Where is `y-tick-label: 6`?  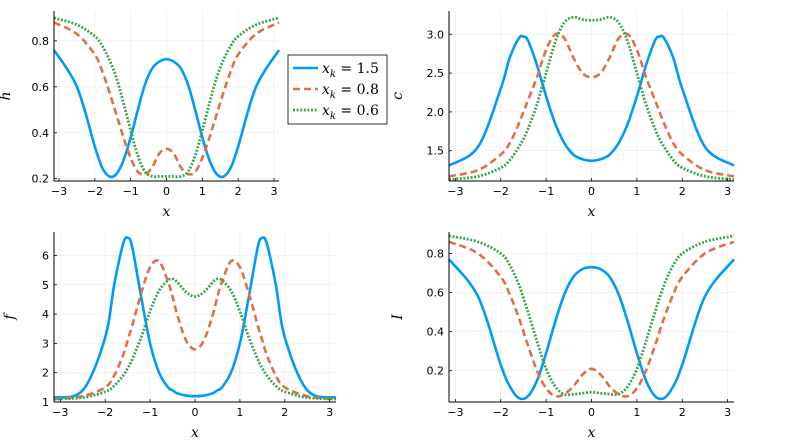
y-tick-label: 6 is located at coordinates (45, 255).